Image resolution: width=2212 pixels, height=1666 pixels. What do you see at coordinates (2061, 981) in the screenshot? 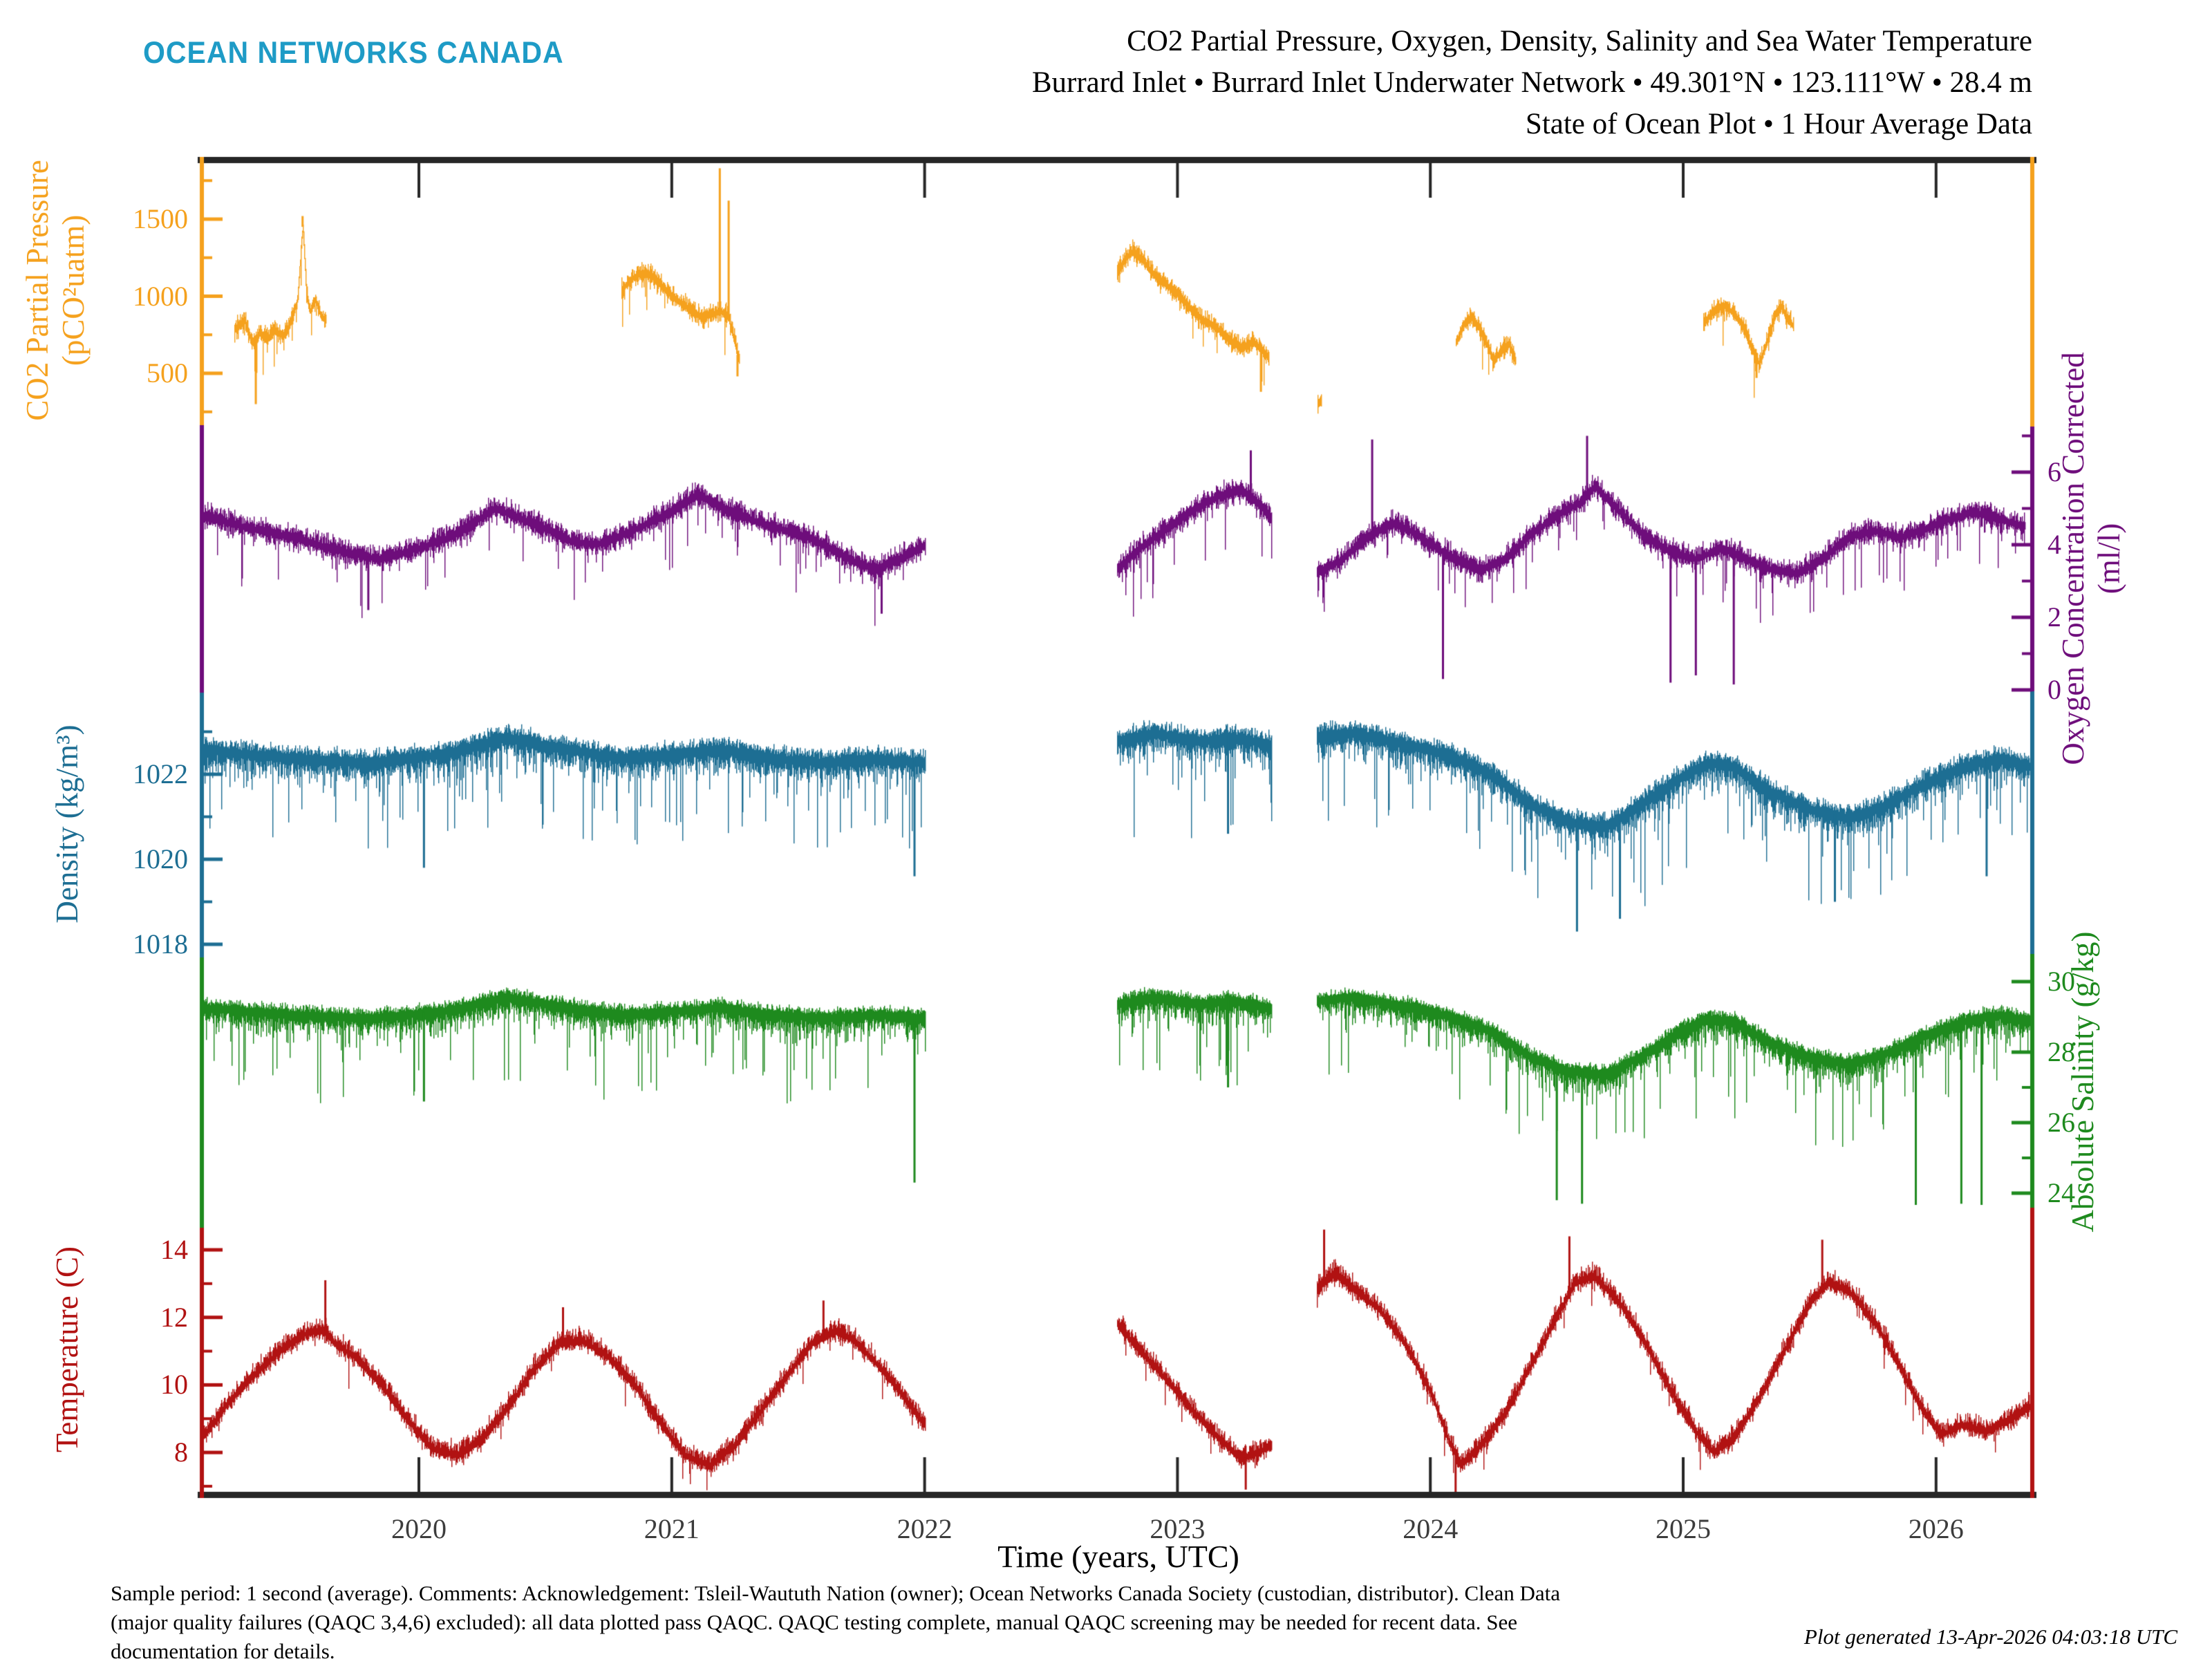
I see `salinity-tick-label: 30` at bounding box center [2061, 981].